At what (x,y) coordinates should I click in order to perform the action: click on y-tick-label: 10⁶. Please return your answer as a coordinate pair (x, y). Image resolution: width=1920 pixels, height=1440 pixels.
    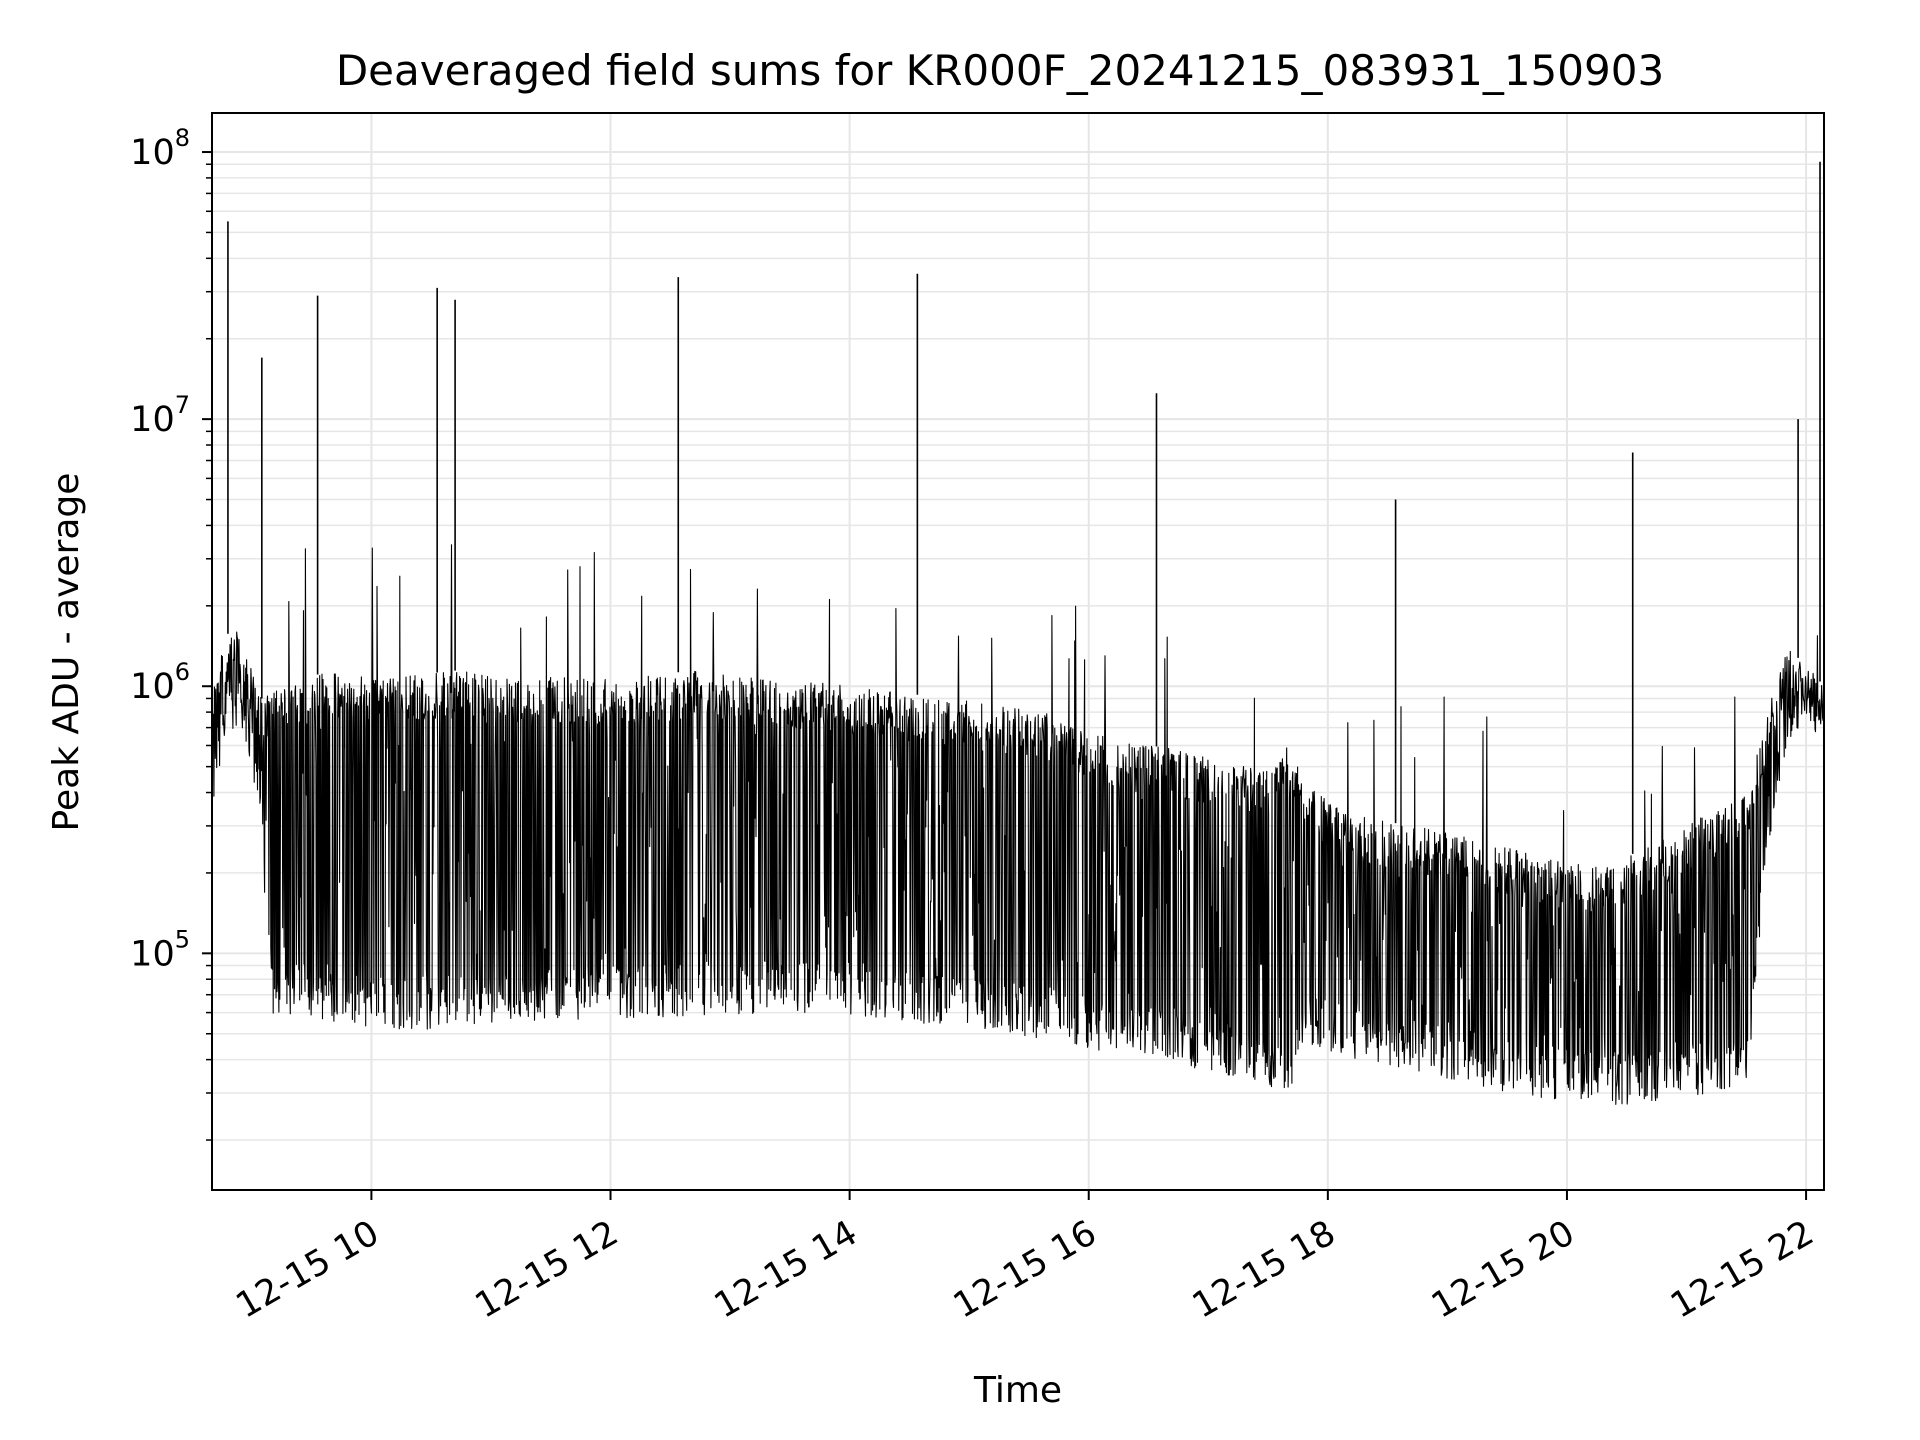
    Looking at the image, I should click on (160, 682).